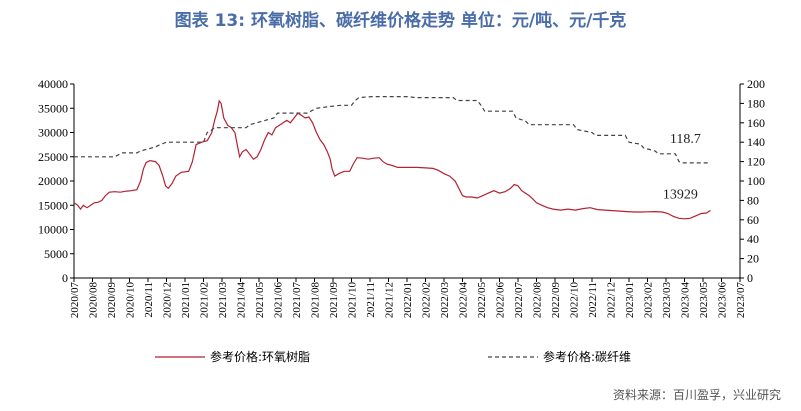 The height and width of the screenshot is (411, 801). I want to click on x-tick-label: 2023/03, so click(667, 300).